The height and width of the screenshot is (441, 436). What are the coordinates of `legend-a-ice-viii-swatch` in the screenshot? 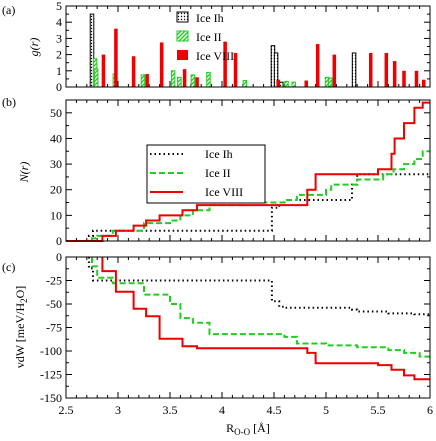 It's located at (182, 55).